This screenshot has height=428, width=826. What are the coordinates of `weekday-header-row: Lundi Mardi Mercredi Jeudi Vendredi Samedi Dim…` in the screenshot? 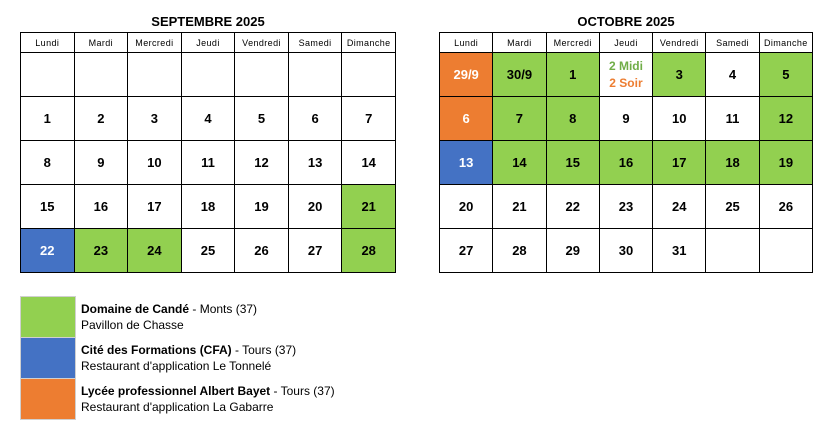 It's located at (208, 42).